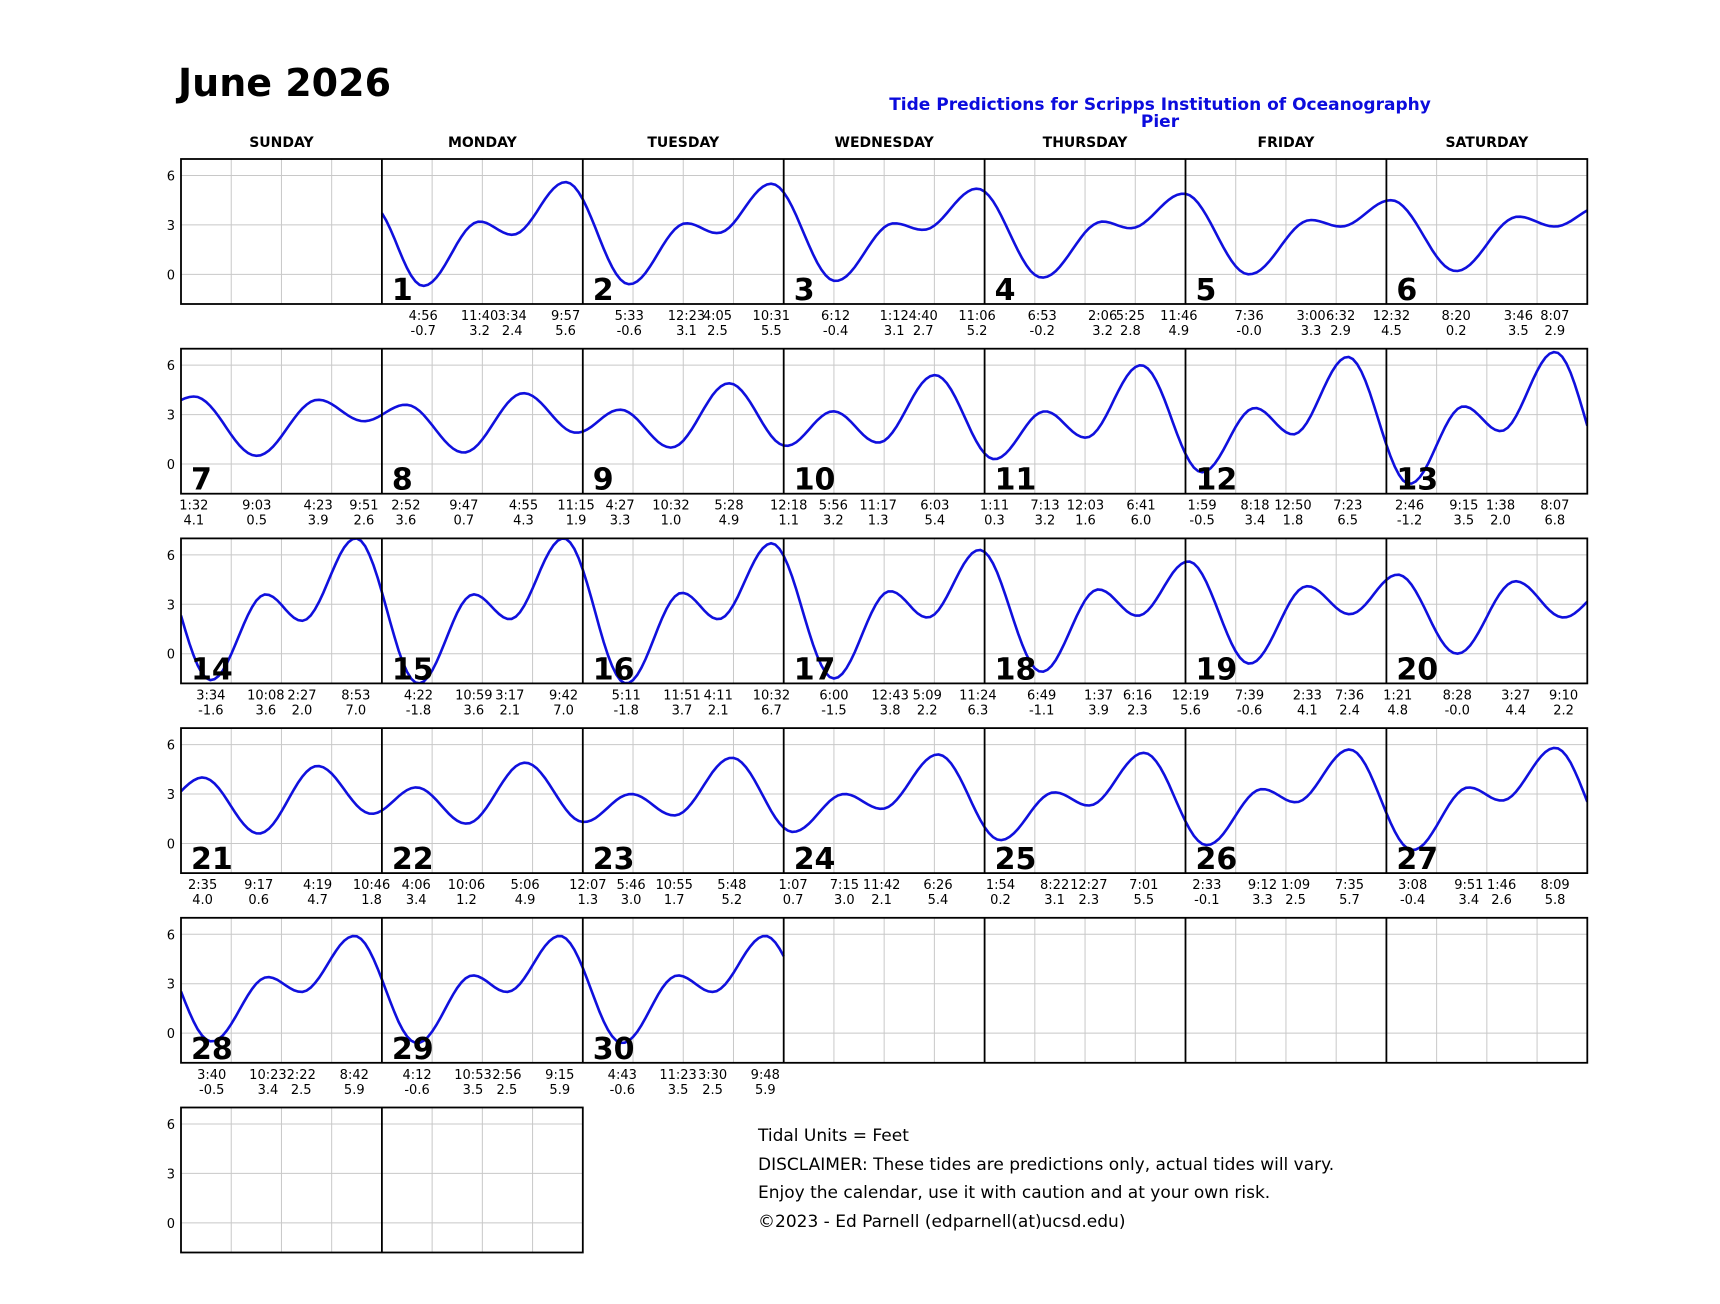 This screenshot has width=1720, height=1304. What do you see at coordinates (1349, 710) in the screenshot?
I see `tide-height: 2.4` at bounding box center [1349, 710].